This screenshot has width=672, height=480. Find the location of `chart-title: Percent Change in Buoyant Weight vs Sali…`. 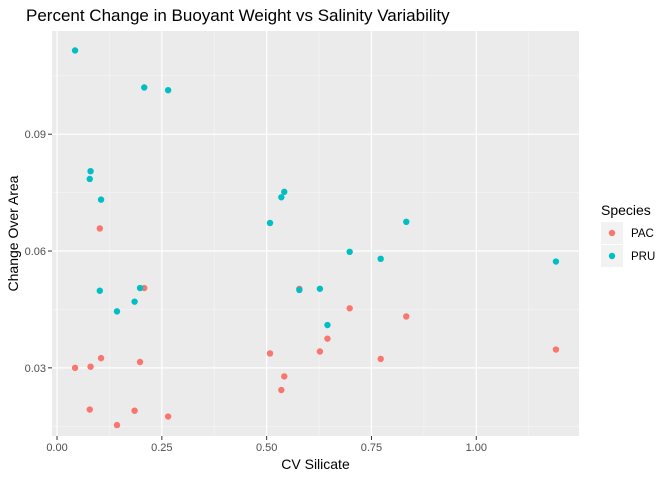

chart-title: Percent Change in Buoyant Weight vs Sali… is located at coordinates (238, 15).